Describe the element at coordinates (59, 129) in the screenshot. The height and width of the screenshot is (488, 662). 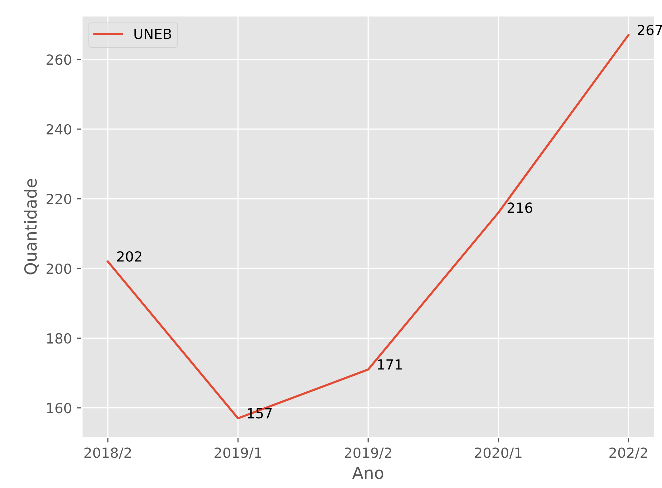
I see `y-tick-label: 240` at that location.